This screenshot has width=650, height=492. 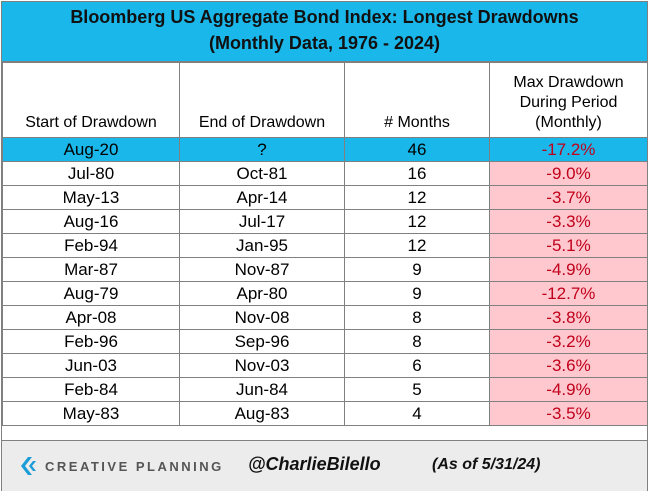 What do you see at coordinates (568, 122) in the screenshot?
I see `header-max-drawdown-line3: (Monthly)` at bounding box center [568, 122].